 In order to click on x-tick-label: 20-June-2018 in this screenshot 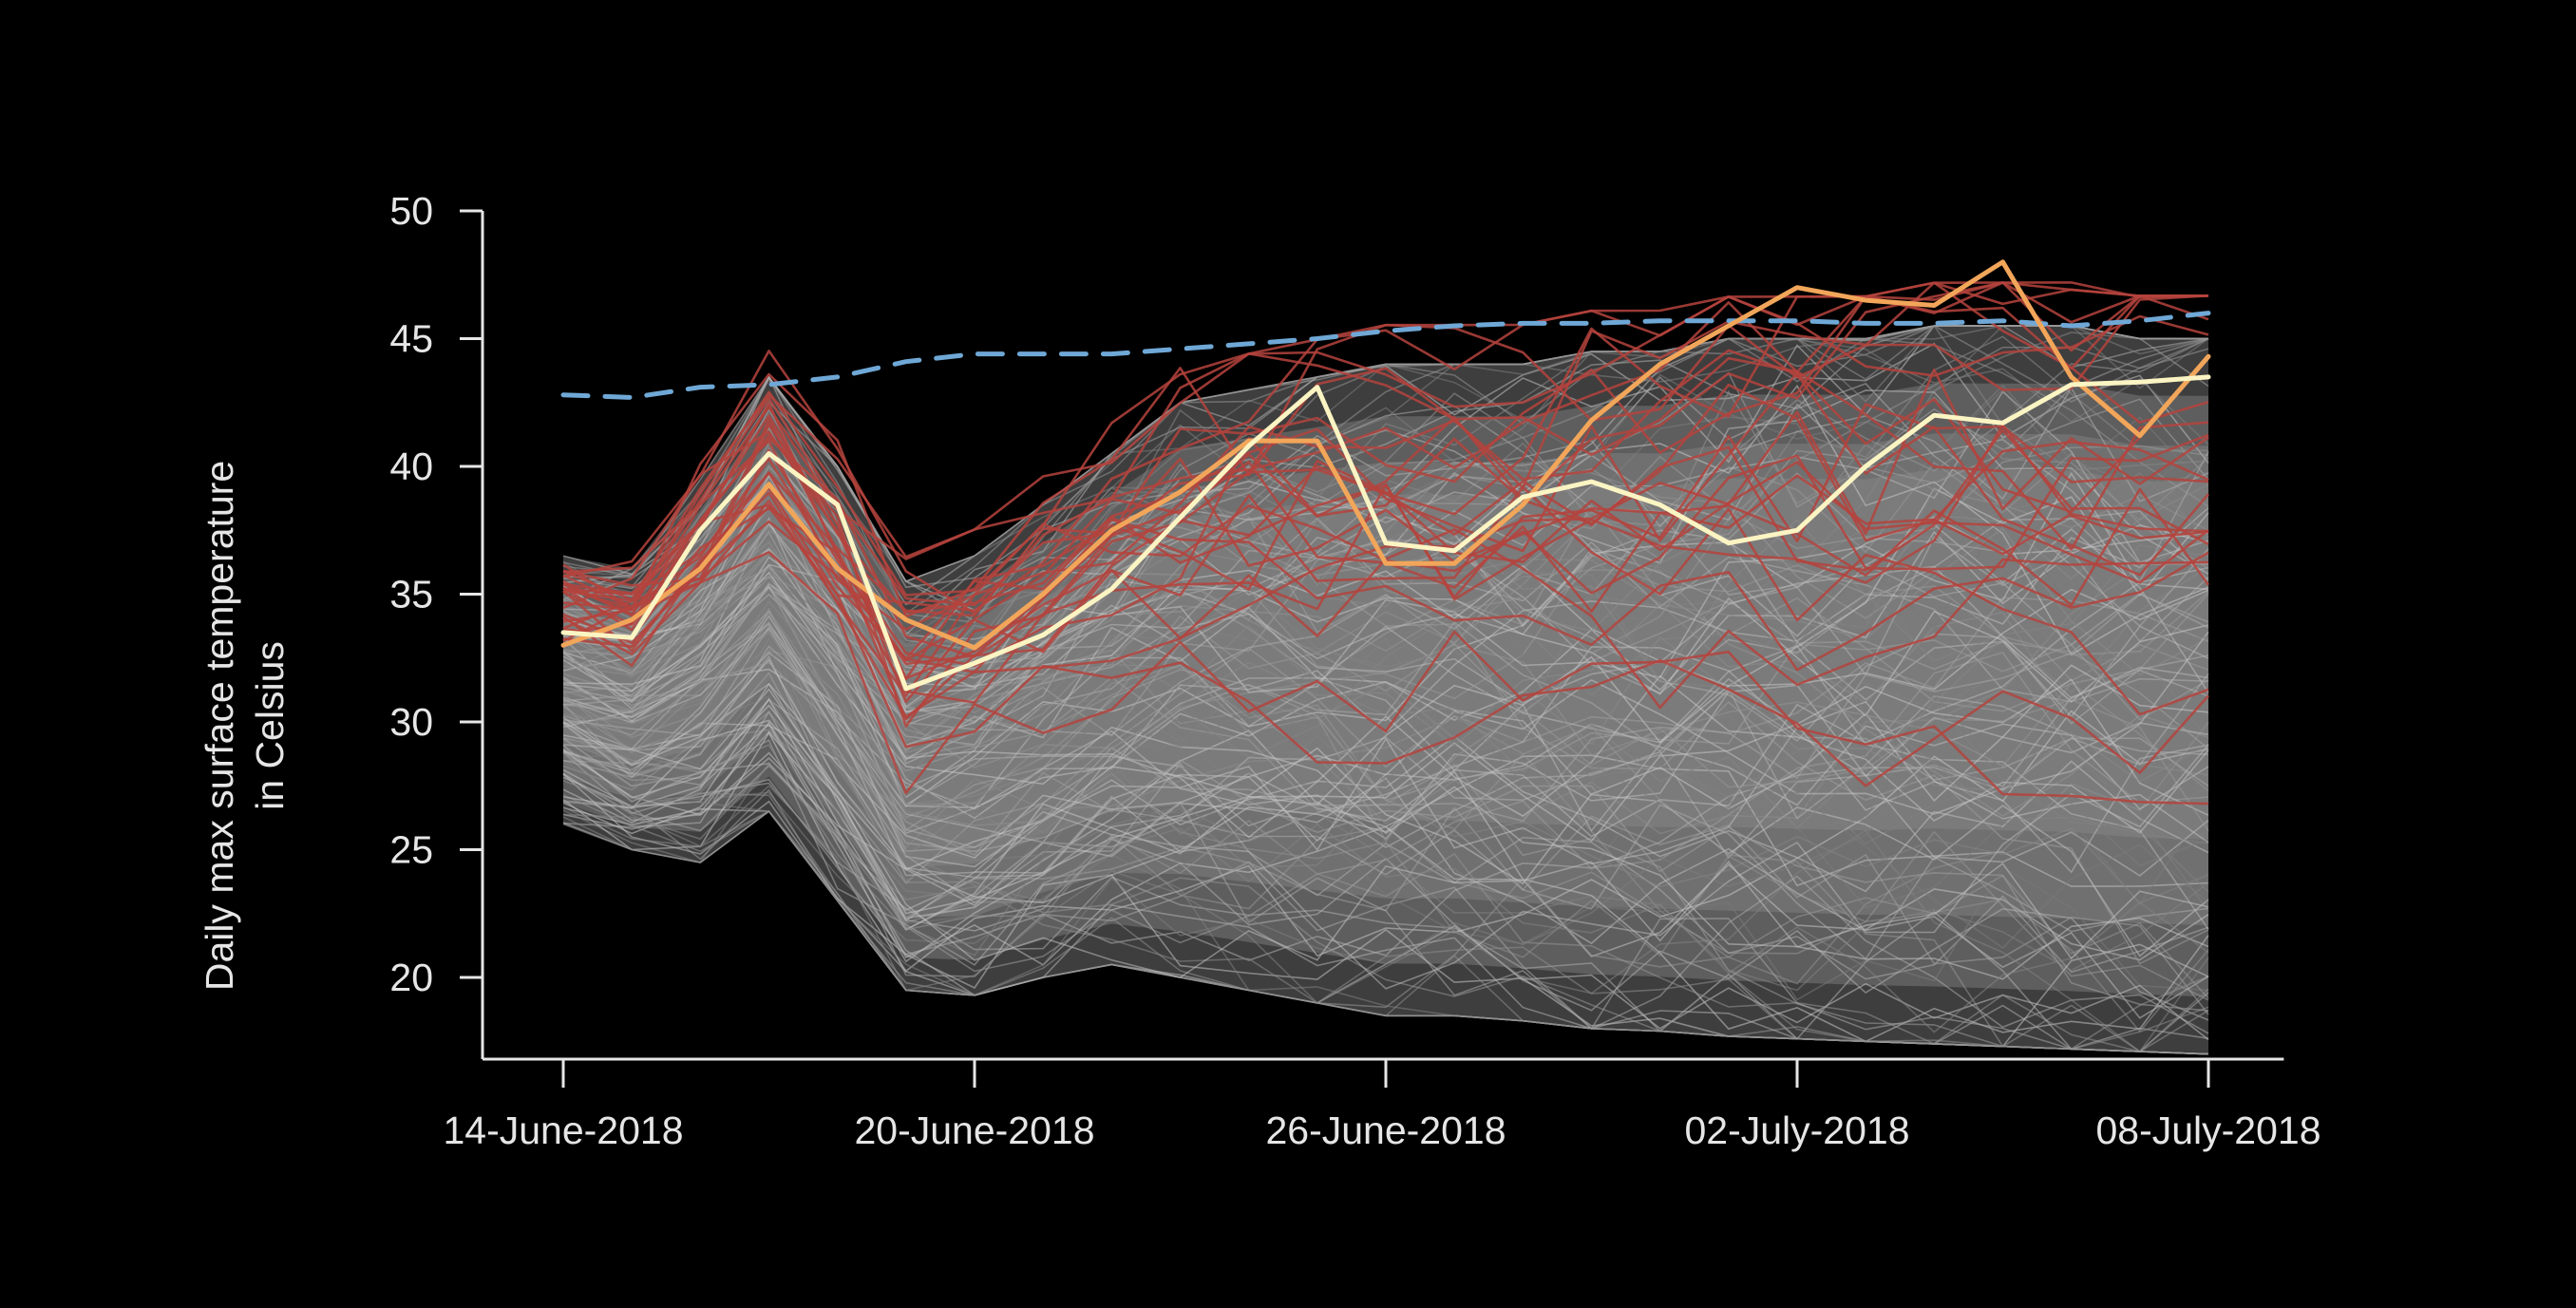, I will do `click(974, 1130)`.